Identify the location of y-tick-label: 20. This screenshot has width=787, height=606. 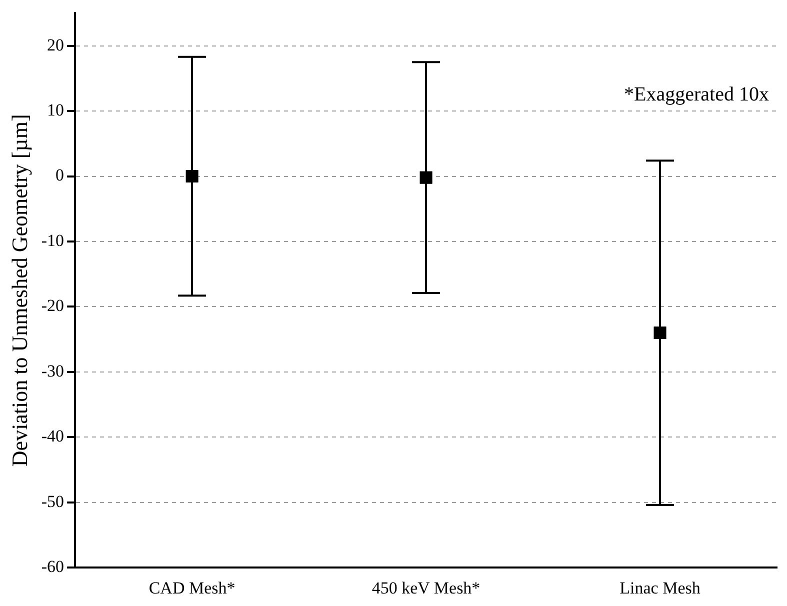
(55, 44).